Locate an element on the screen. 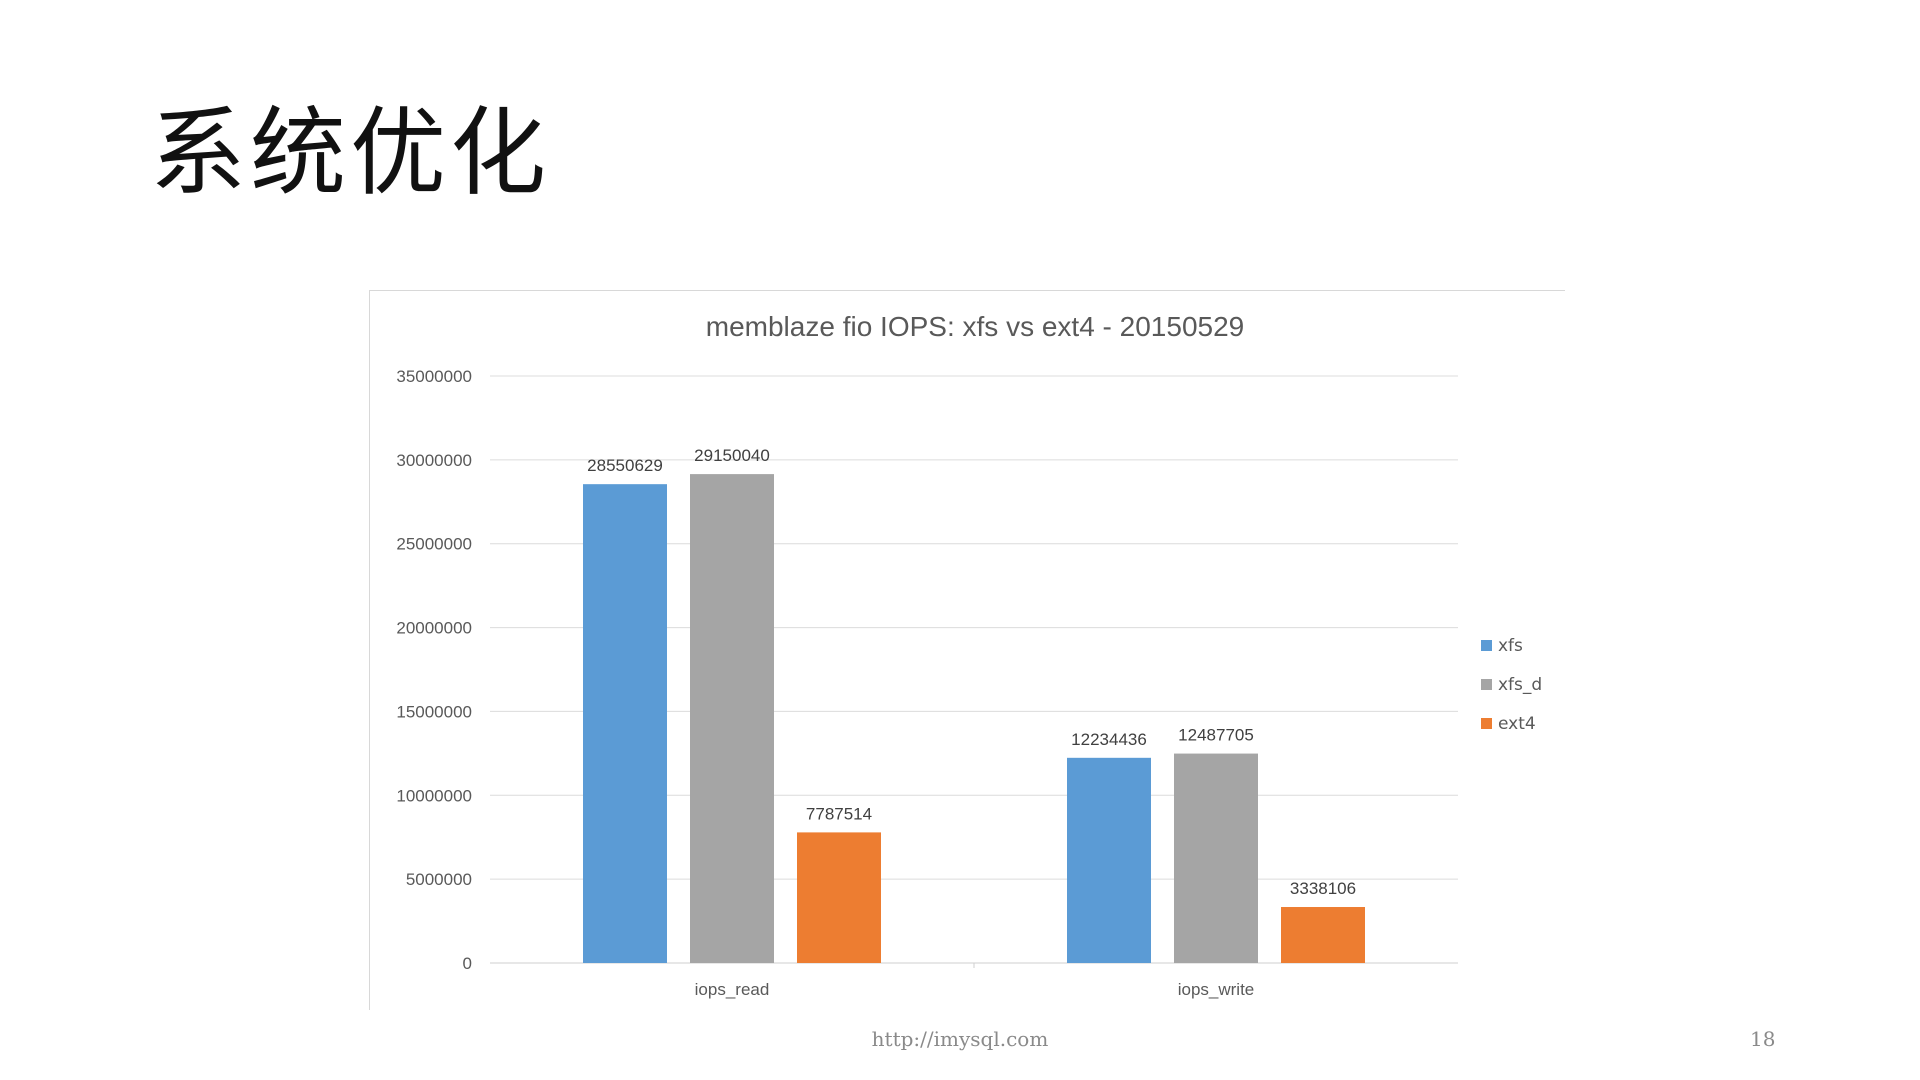 The width and height of the screenshot is (1920, 1080). legend-item-xfs: xfs is located at coordinates (1511, 645).